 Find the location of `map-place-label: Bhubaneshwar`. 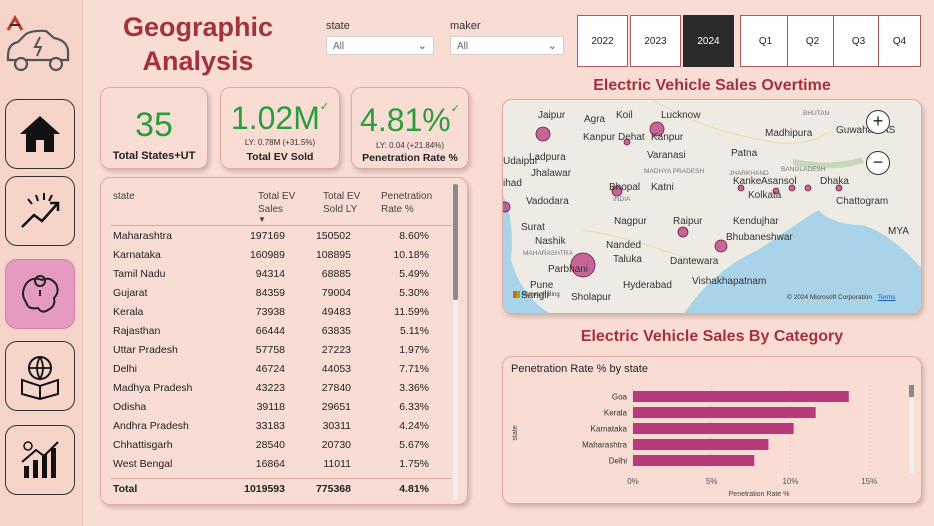

map-place-label: Bhubaneshwar is located at coordinates (759, 237).